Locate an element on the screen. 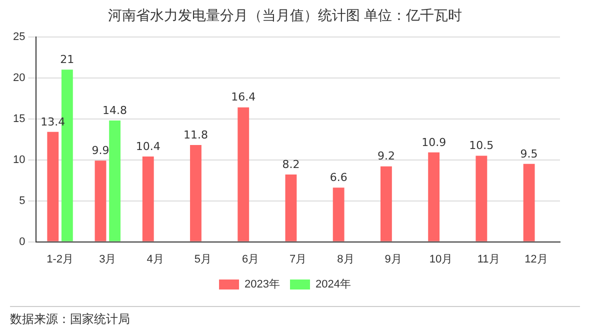 This screenshot has width=590, height=330. x-tick-label: 7月 is located at coordinates (298, 259).